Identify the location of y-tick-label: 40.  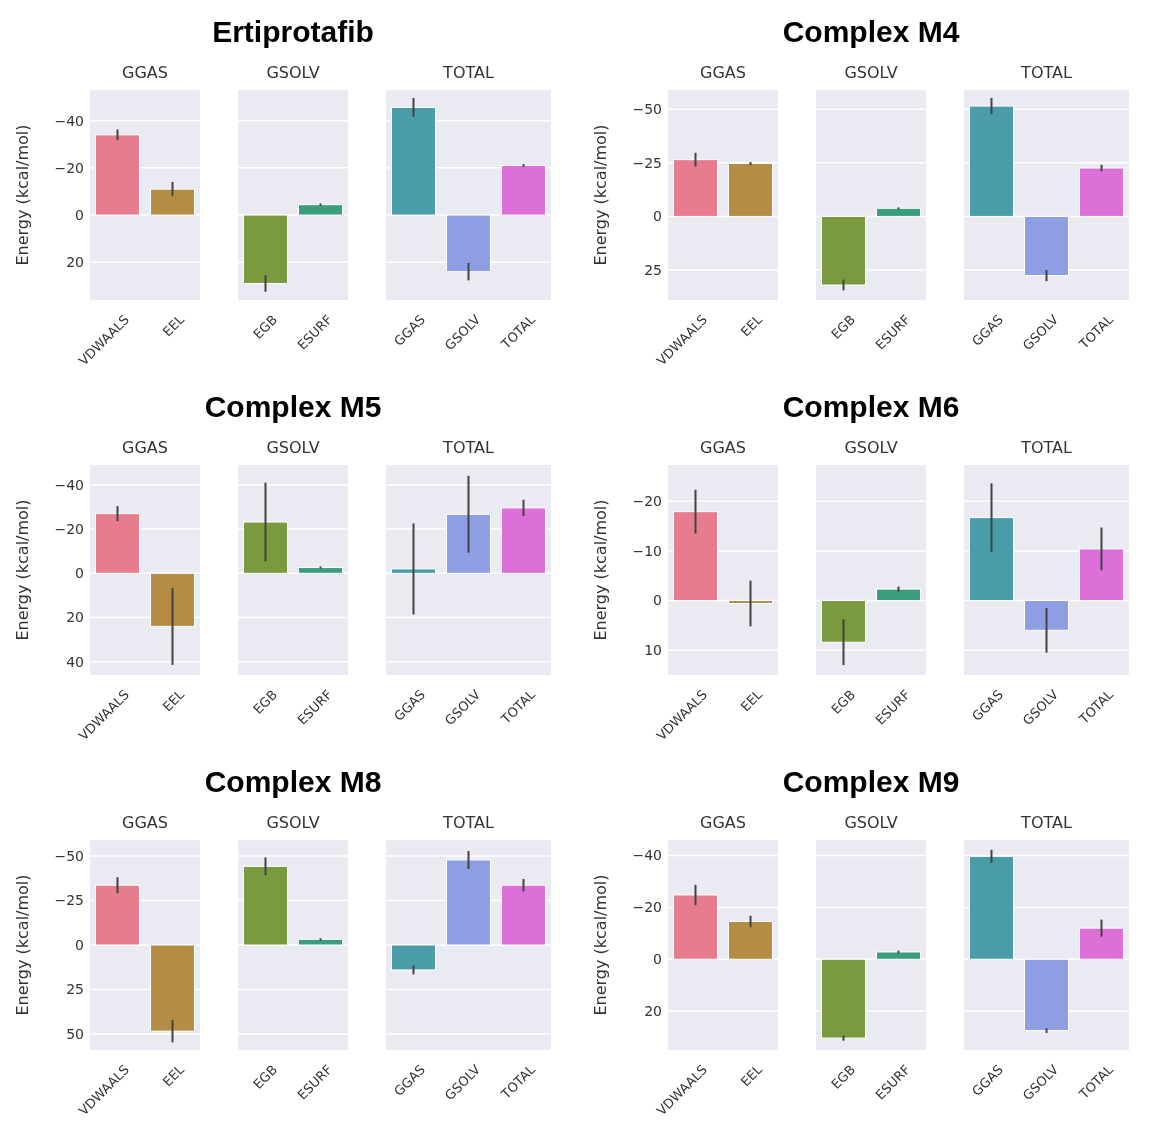
(75, 661).